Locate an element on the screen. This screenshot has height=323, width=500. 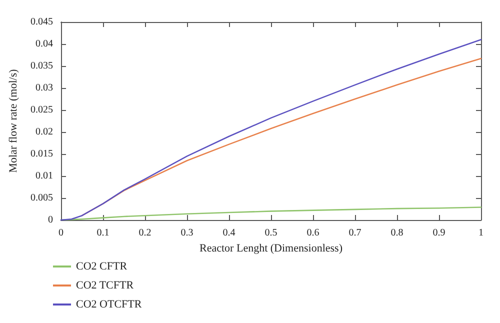
y-tick-label: 0.01 is located at coordinates (44, 176).